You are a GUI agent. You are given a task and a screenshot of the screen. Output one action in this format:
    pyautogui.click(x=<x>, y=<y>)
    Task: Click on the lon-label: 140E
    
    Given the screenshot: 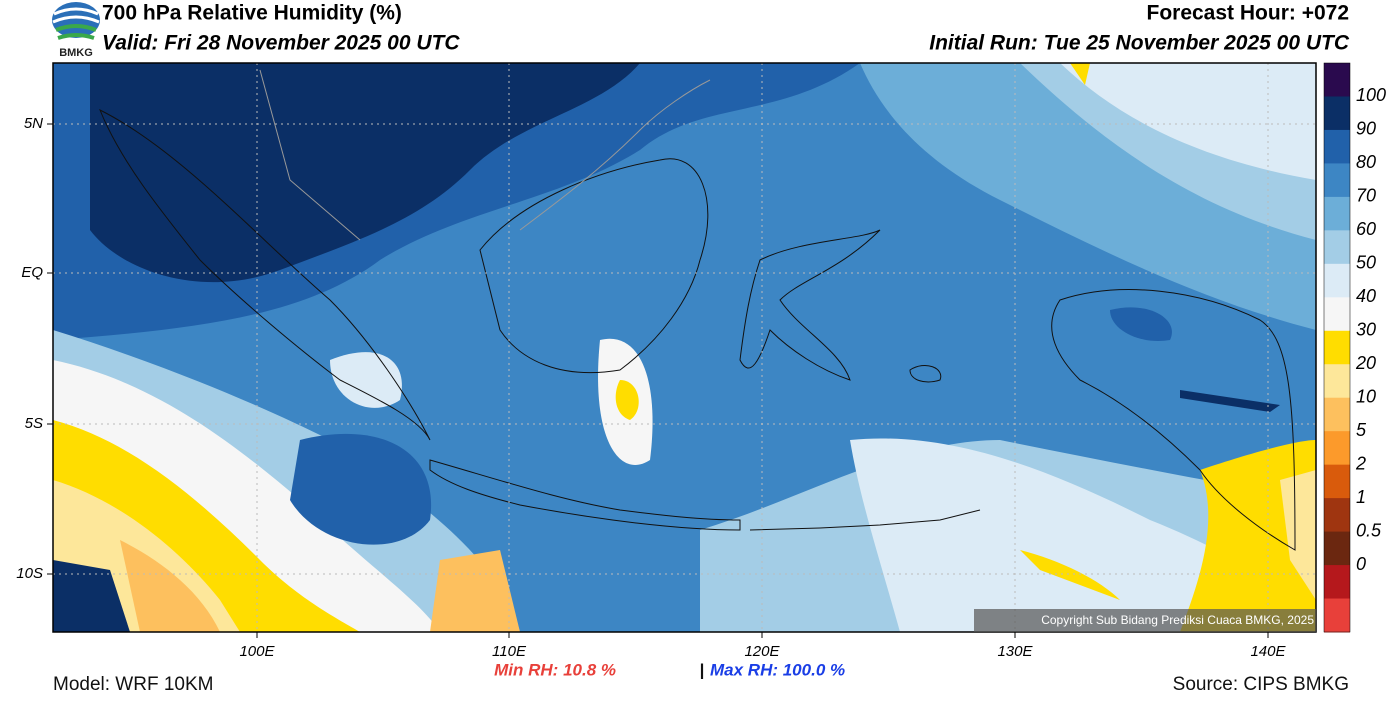 What is the action you would take?
    pyautogui.click(x=1268, y=651)
    